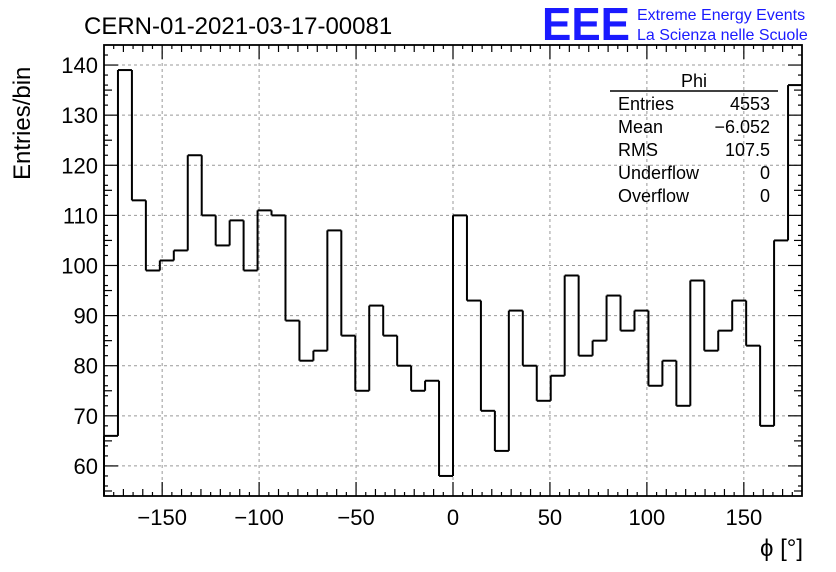 Image resolution: width=836 pixels, height=572 pixels. What do you see at coordinates (722, 35) in the screenshot?
I see `logo-line-2: La Scienza nelle Scuole` at bounding box center [722, 35].